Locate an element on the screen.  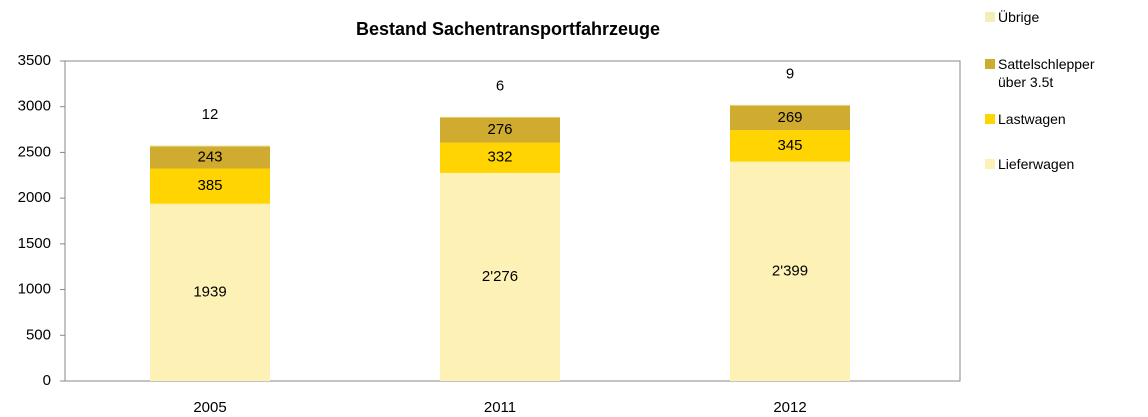
data-label: 345 is located at coordinates (789, 145).